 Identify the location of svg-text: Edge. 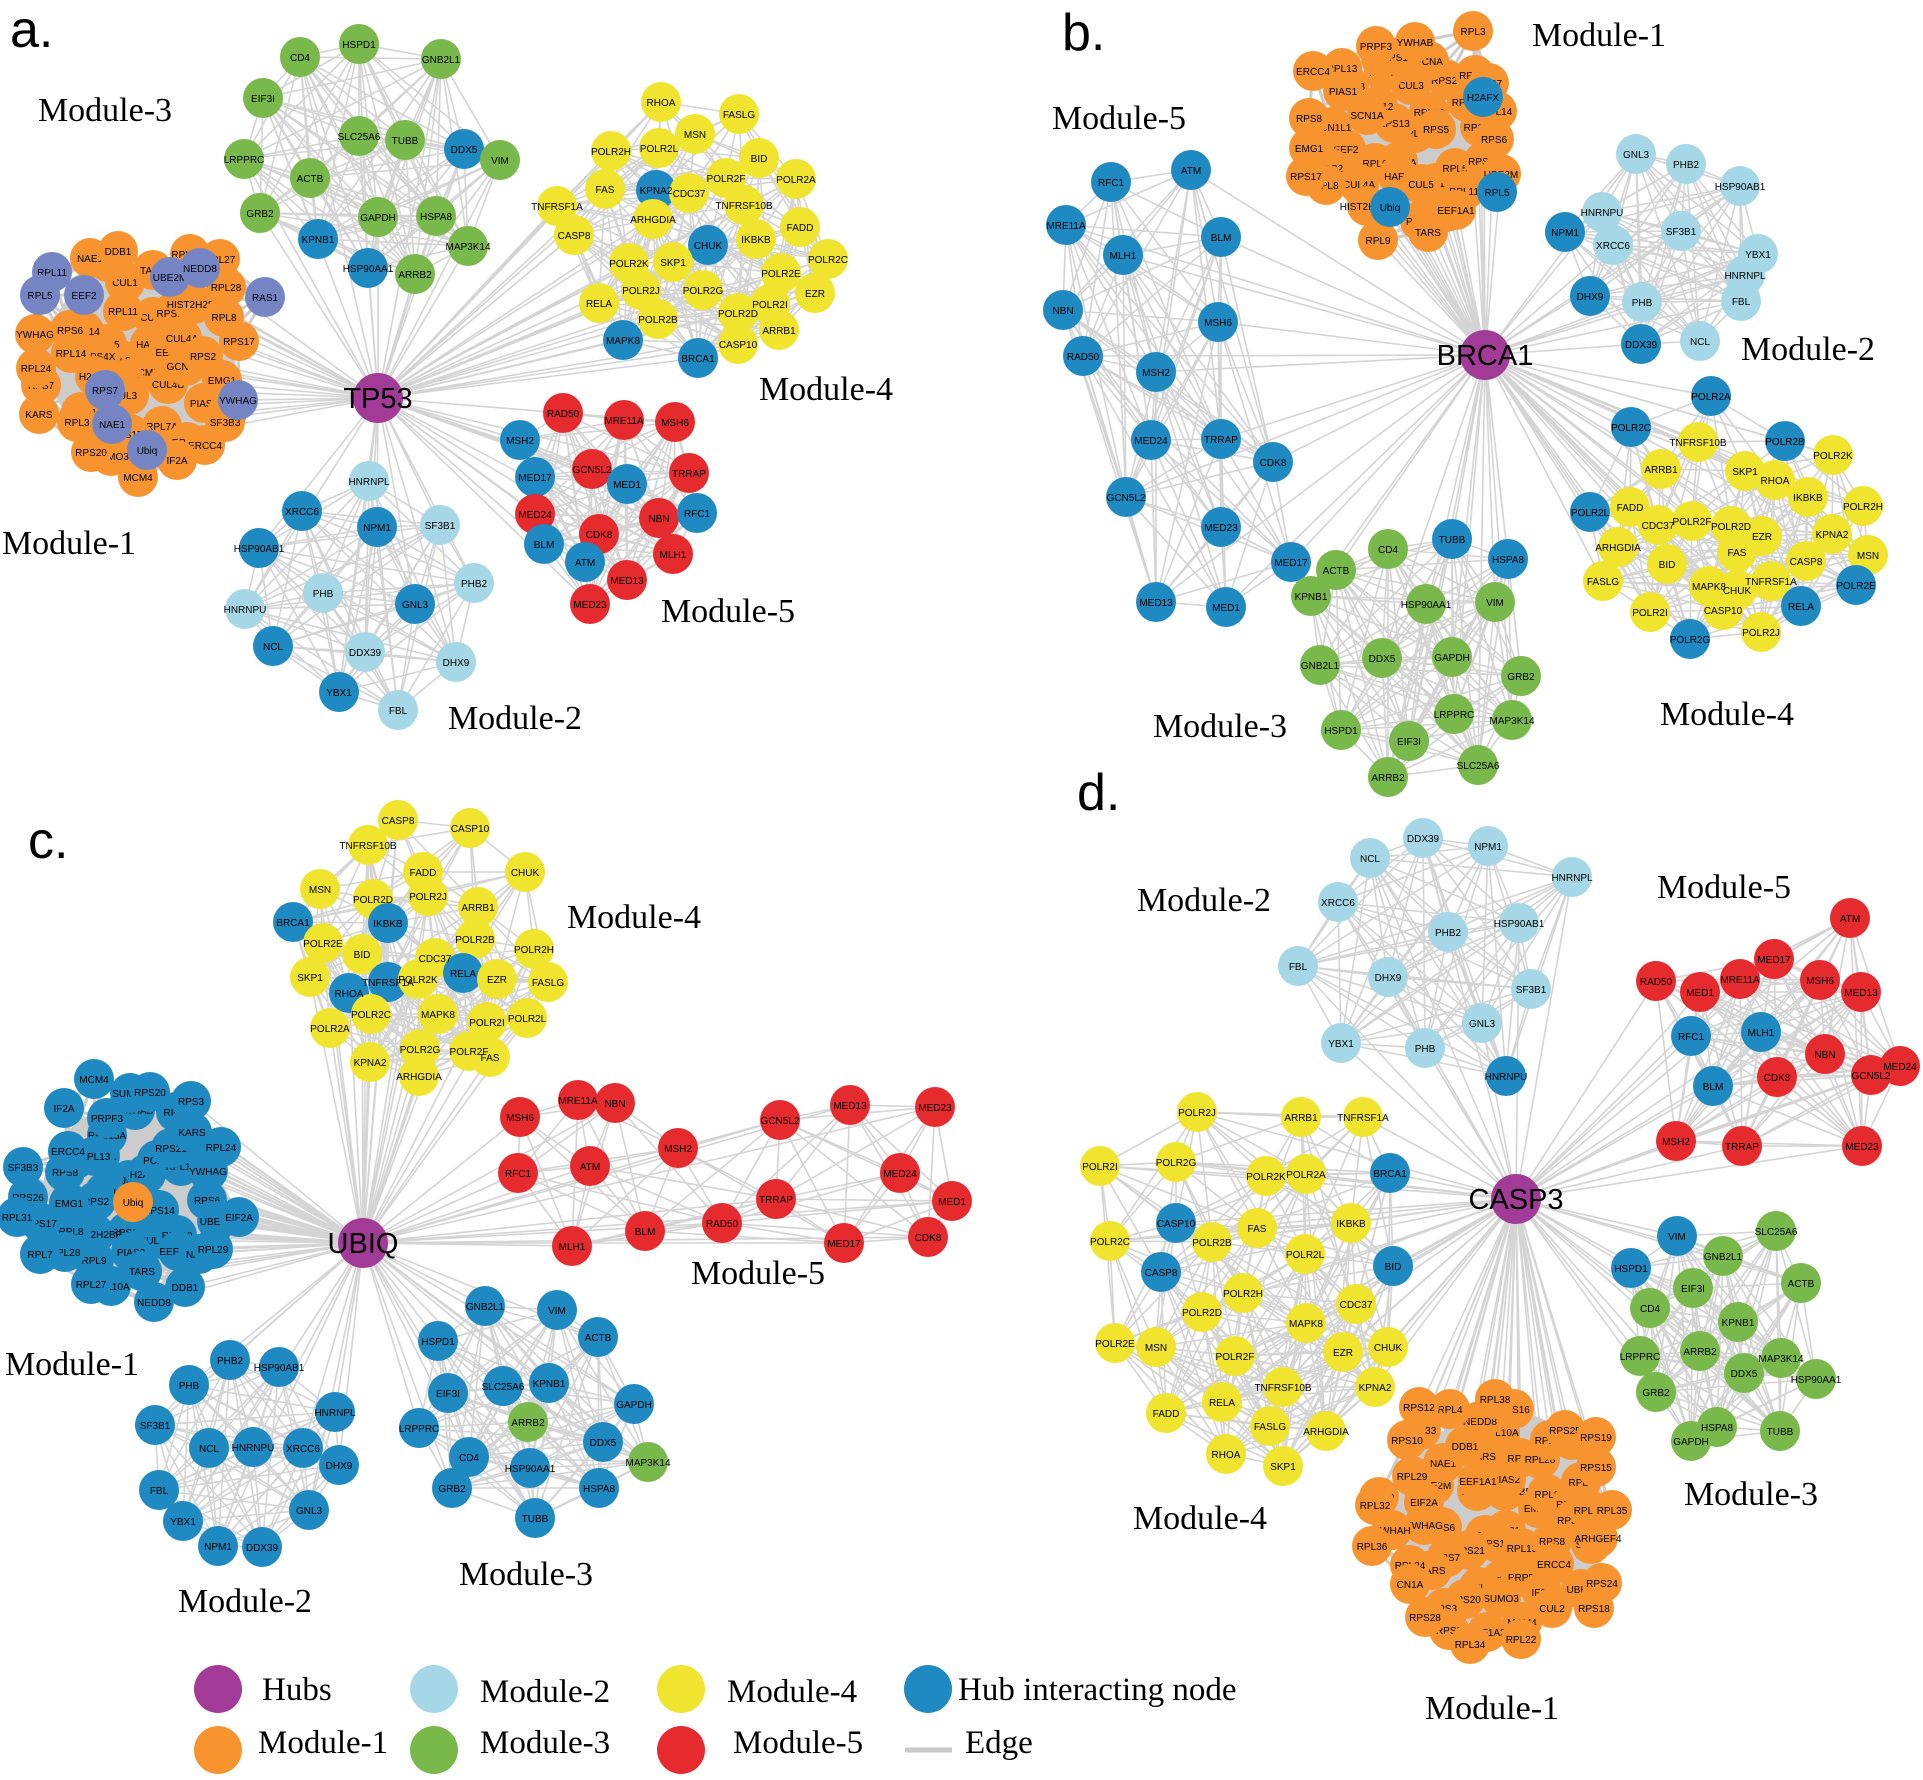
(999, 1743).